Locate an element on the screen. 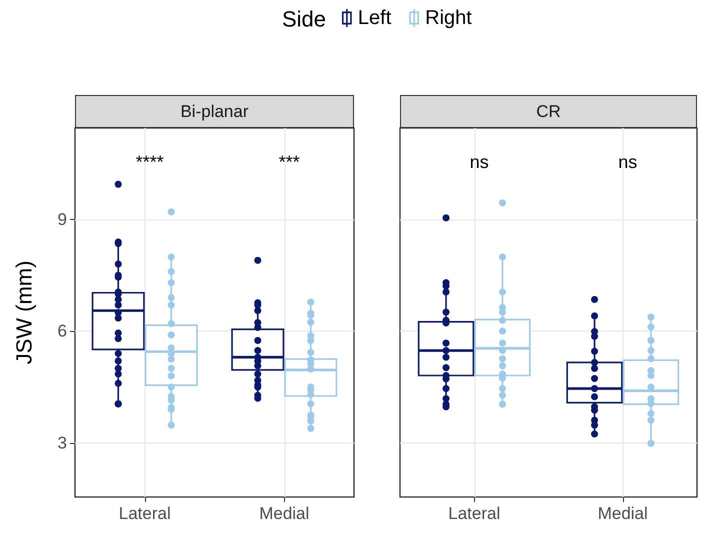  legend-label: Right is located at coordinates (448, 18).